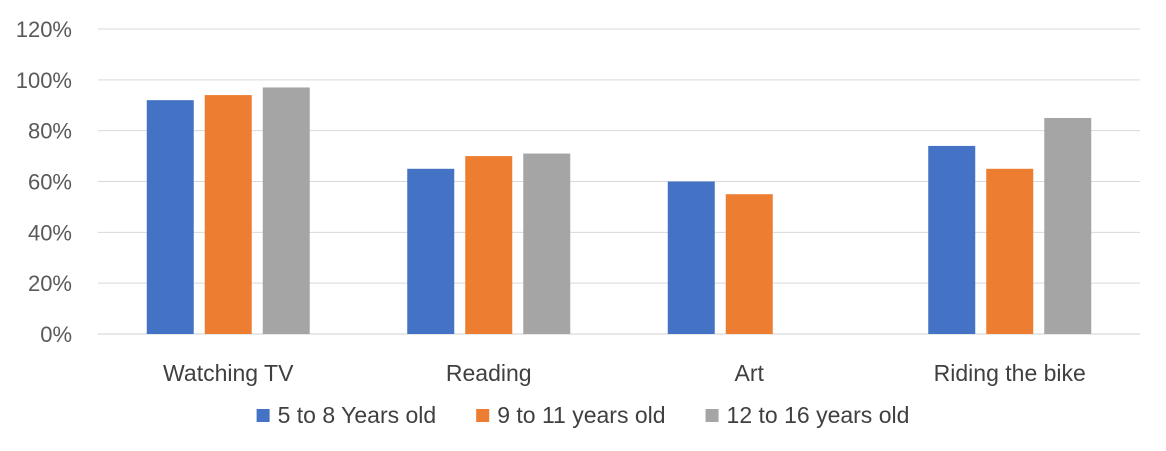 This screenshot has width=1166, height=451. I want to click on x-category-label: Riding the bike, so click(1010, 373).